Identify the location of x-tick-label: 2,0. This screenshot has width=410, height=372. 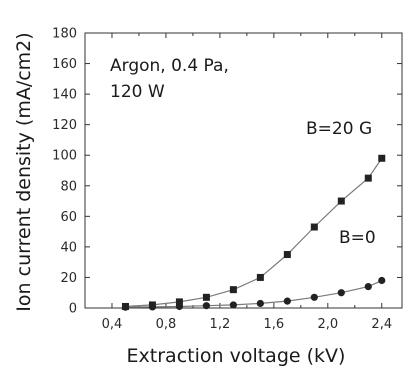
(327, 324).